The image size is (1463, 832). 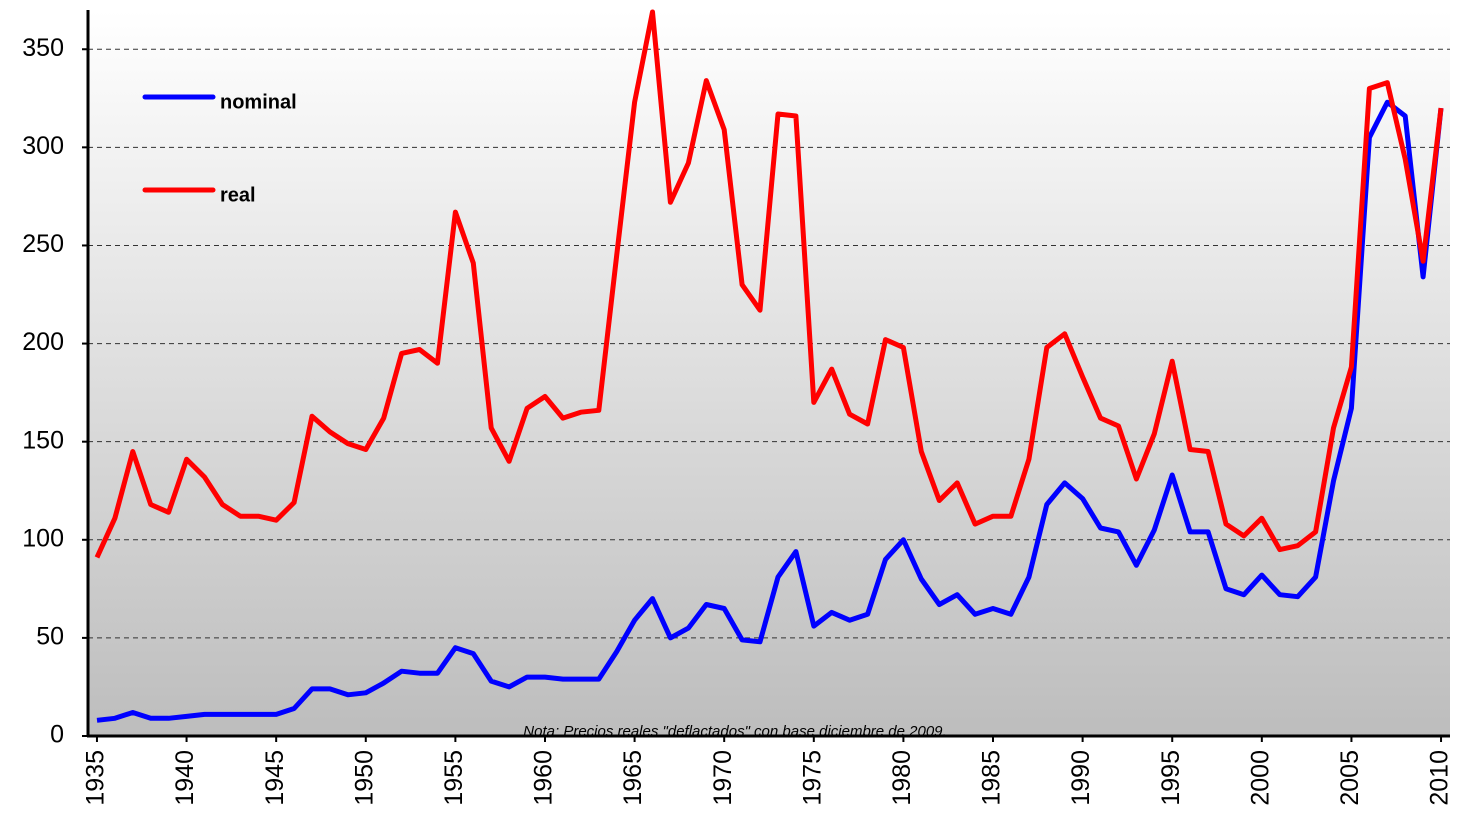 I want to click on y-tick-label: 250, so click(x=43, y=244).